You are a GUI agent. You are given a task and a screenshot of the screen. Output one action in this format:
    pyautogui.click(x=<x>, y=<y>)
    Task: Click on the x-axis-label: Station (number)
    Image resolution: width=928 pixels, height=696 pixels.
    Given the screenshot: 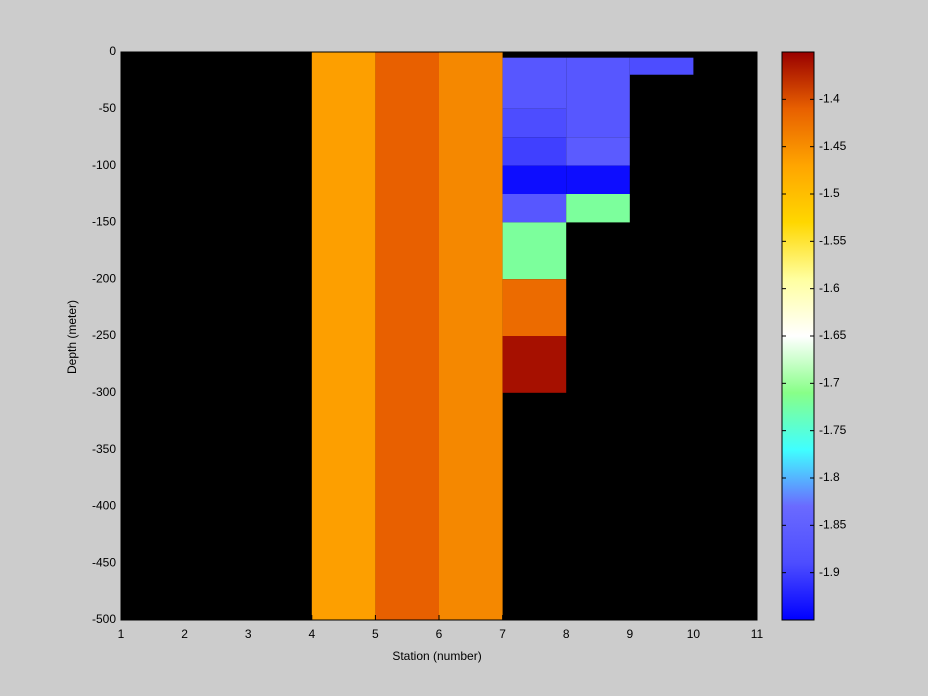 What is the action you would take?
    pyautogui.click(x=436, y=656)
    